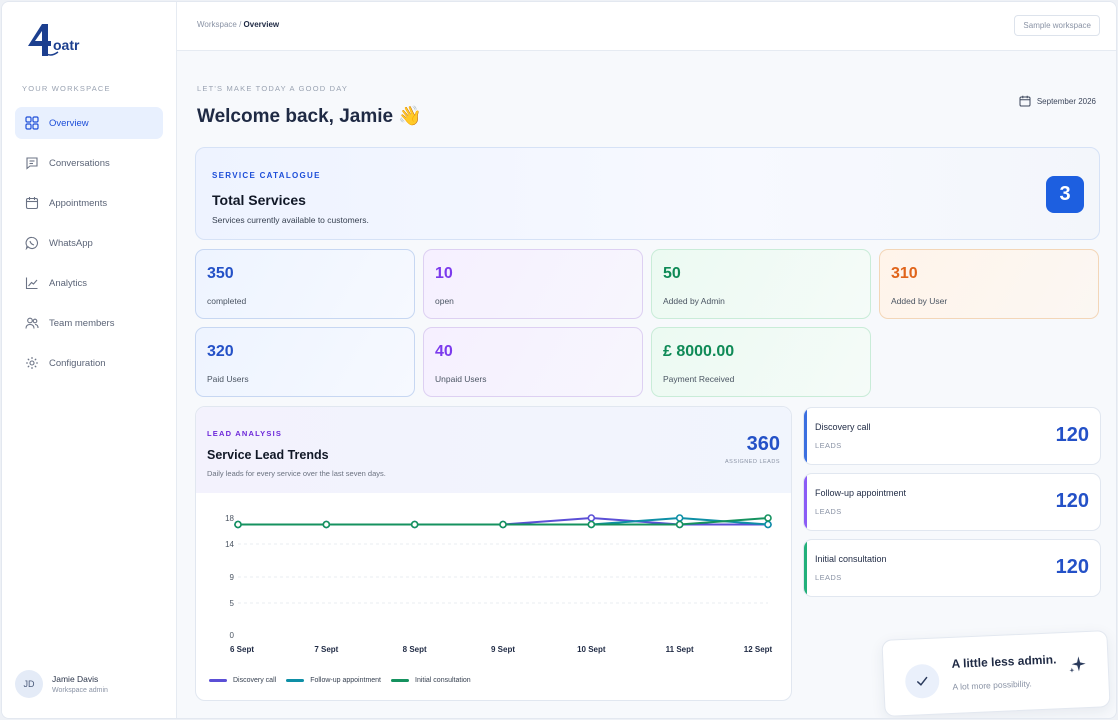 The image size is (1118, 720). Describe the element at coordinates (229, 544) in the screenshot. I see `y-tick-label: 14` at that location.